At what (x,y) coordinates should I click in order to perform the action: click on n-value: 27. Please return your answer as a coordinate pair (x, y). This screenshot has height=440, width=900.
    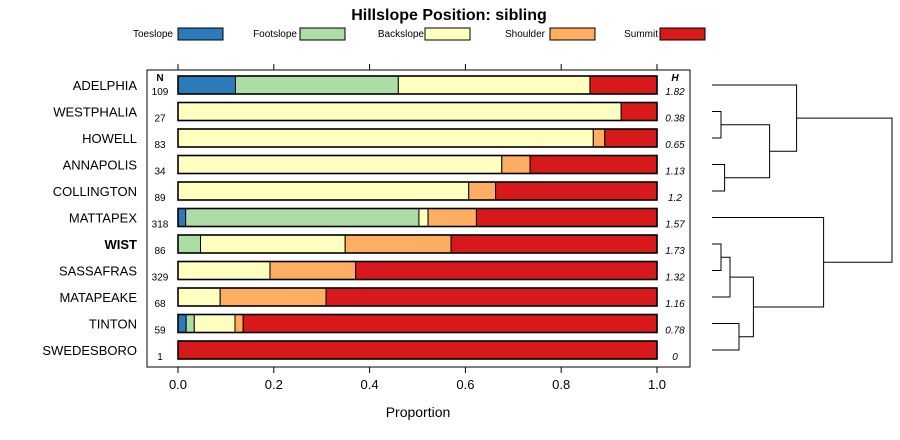
    Looking at the image, I should click on (160, 119).